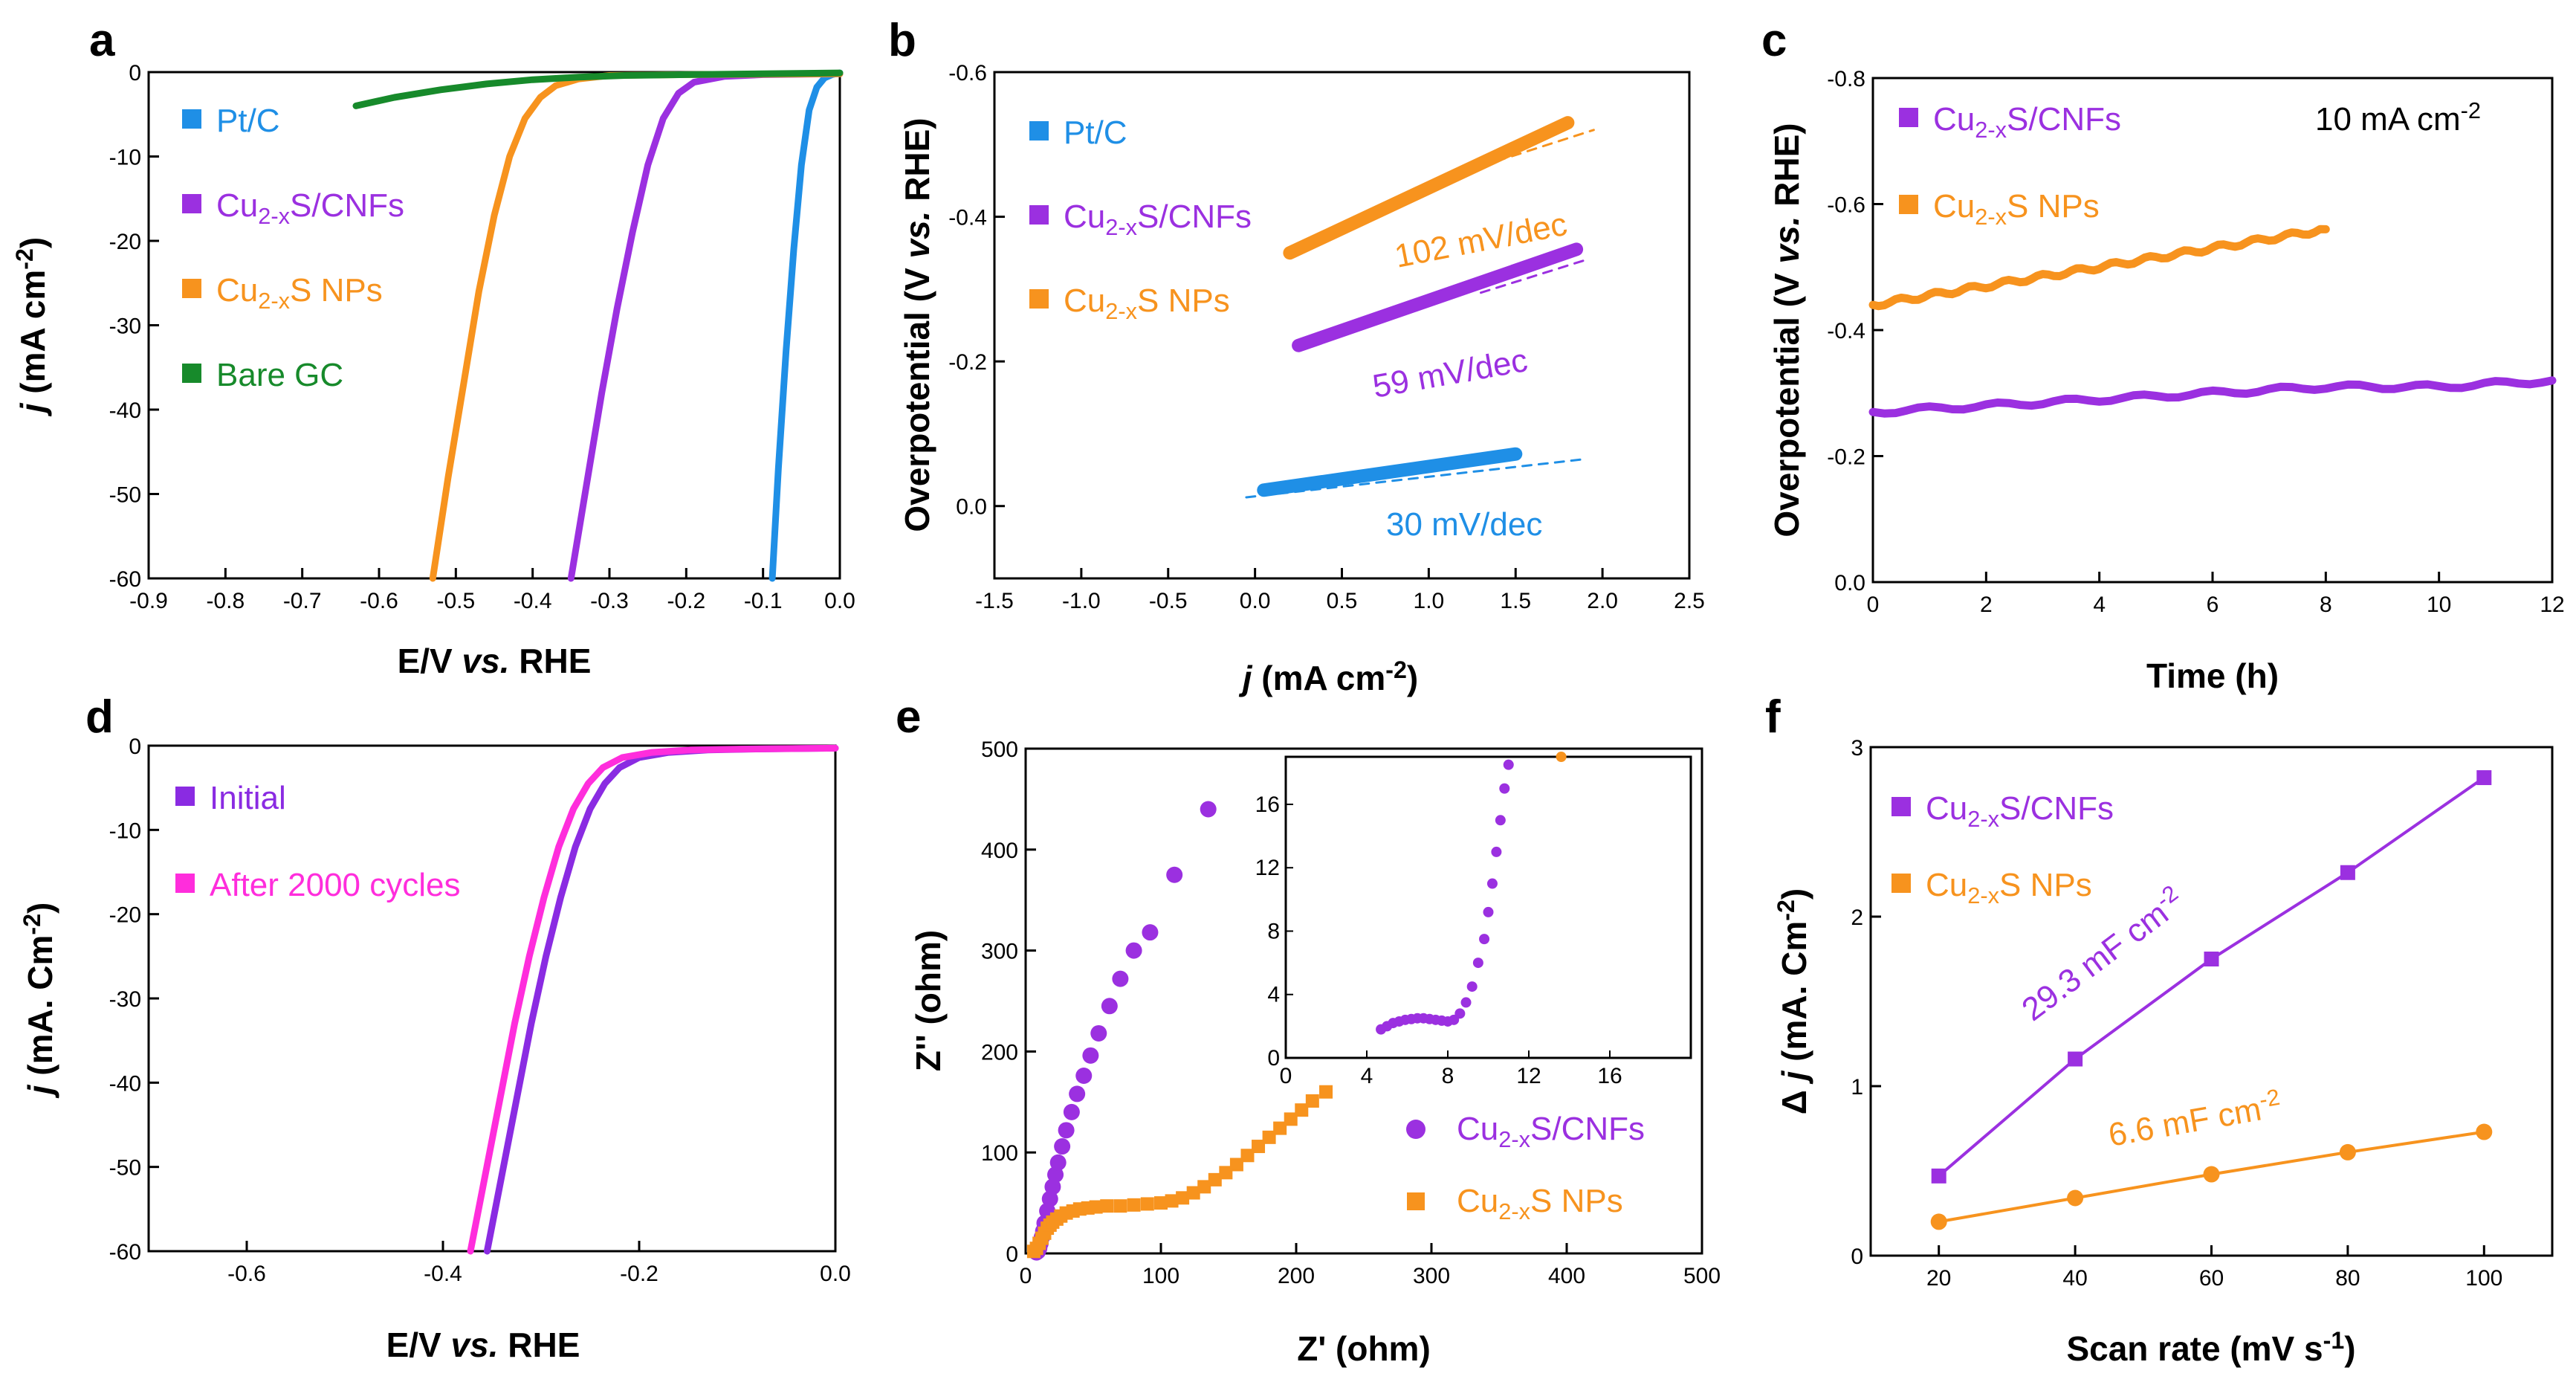 The width and height of the screenshot is (2576, 1385). Describe the element at coordinates (2213, 675) in the screenshot. I see `x-axis-label: Time (h)` at that location.